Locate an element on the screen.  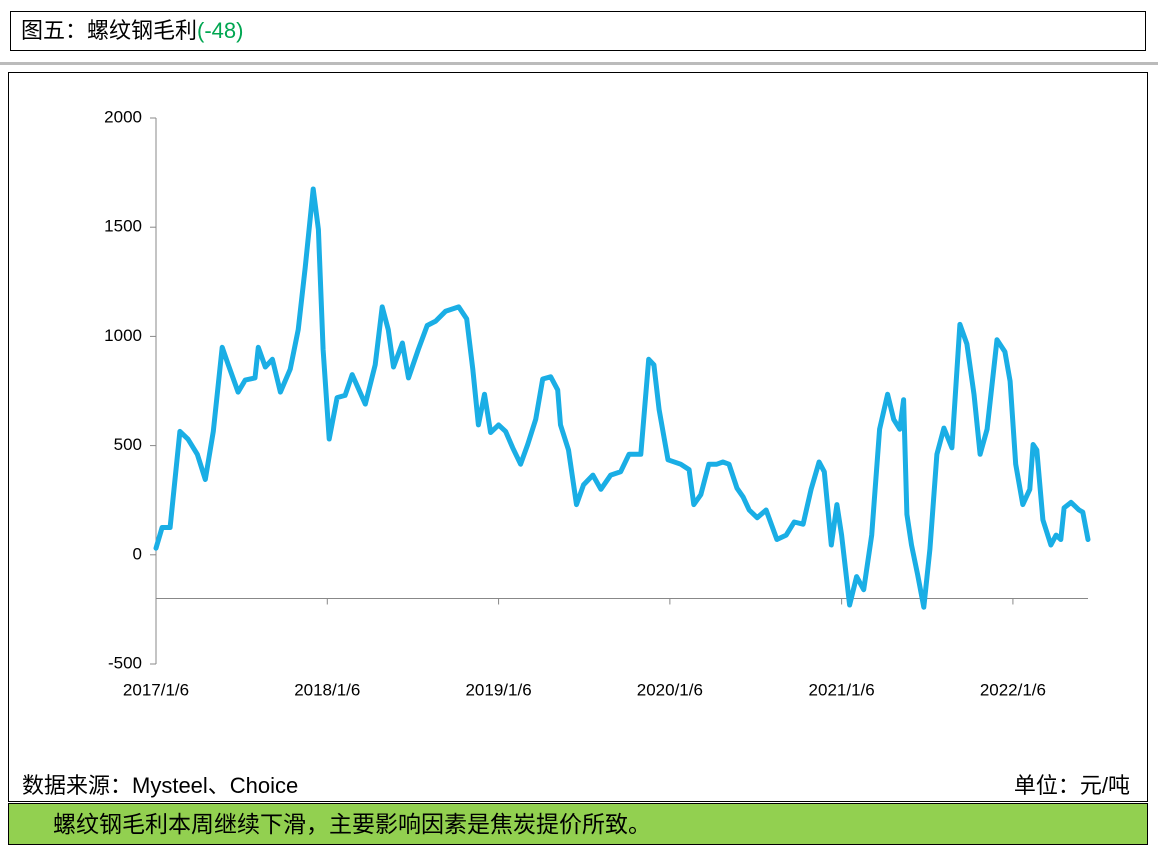
unit: 单位：元/吨 is located at coordinates (1071, 785).